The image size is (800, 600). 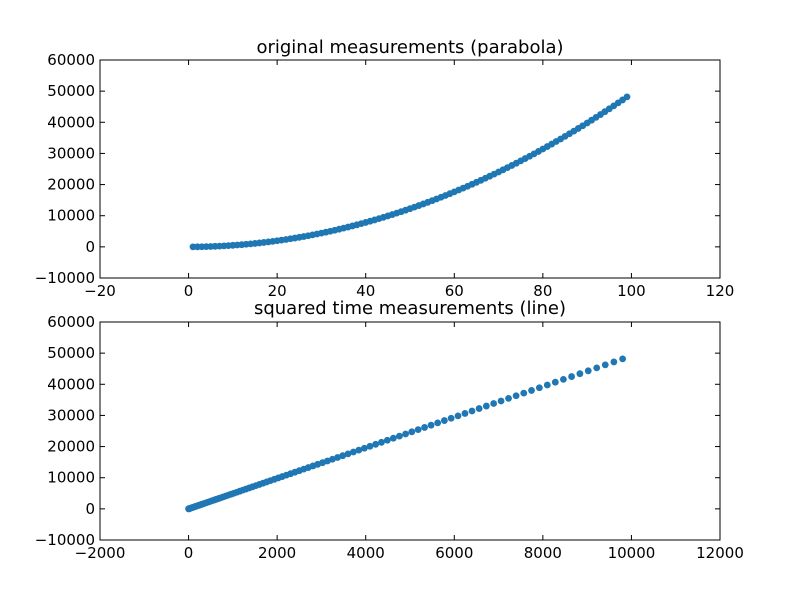 What do you see at coordinates (409, 47) in the screenshot?
I see `chart-title: original measurements (parabola)` at bounding box center [409, 47].